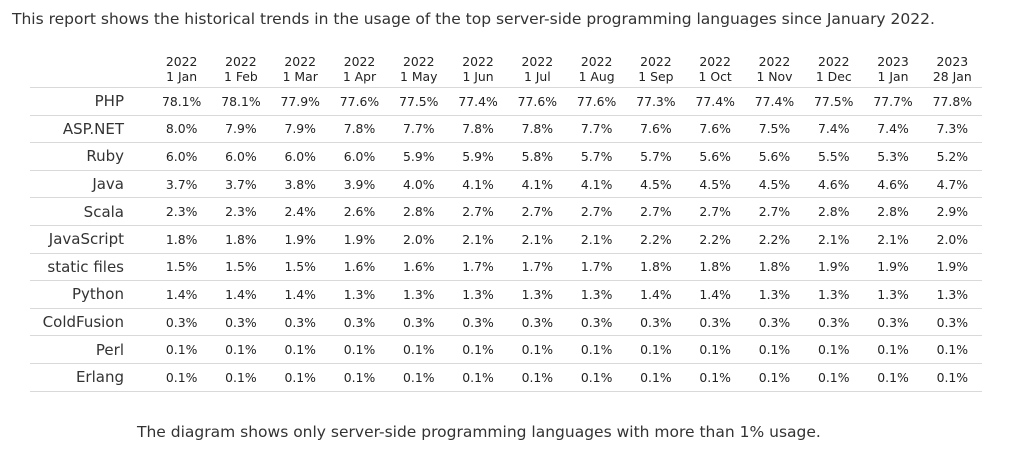 The height and width of the screenshot is (450, 1009). What do you see at coordinates (91, 101) in the screenshot?
I see `language-name: PHP` at bounding box center [91, 101].